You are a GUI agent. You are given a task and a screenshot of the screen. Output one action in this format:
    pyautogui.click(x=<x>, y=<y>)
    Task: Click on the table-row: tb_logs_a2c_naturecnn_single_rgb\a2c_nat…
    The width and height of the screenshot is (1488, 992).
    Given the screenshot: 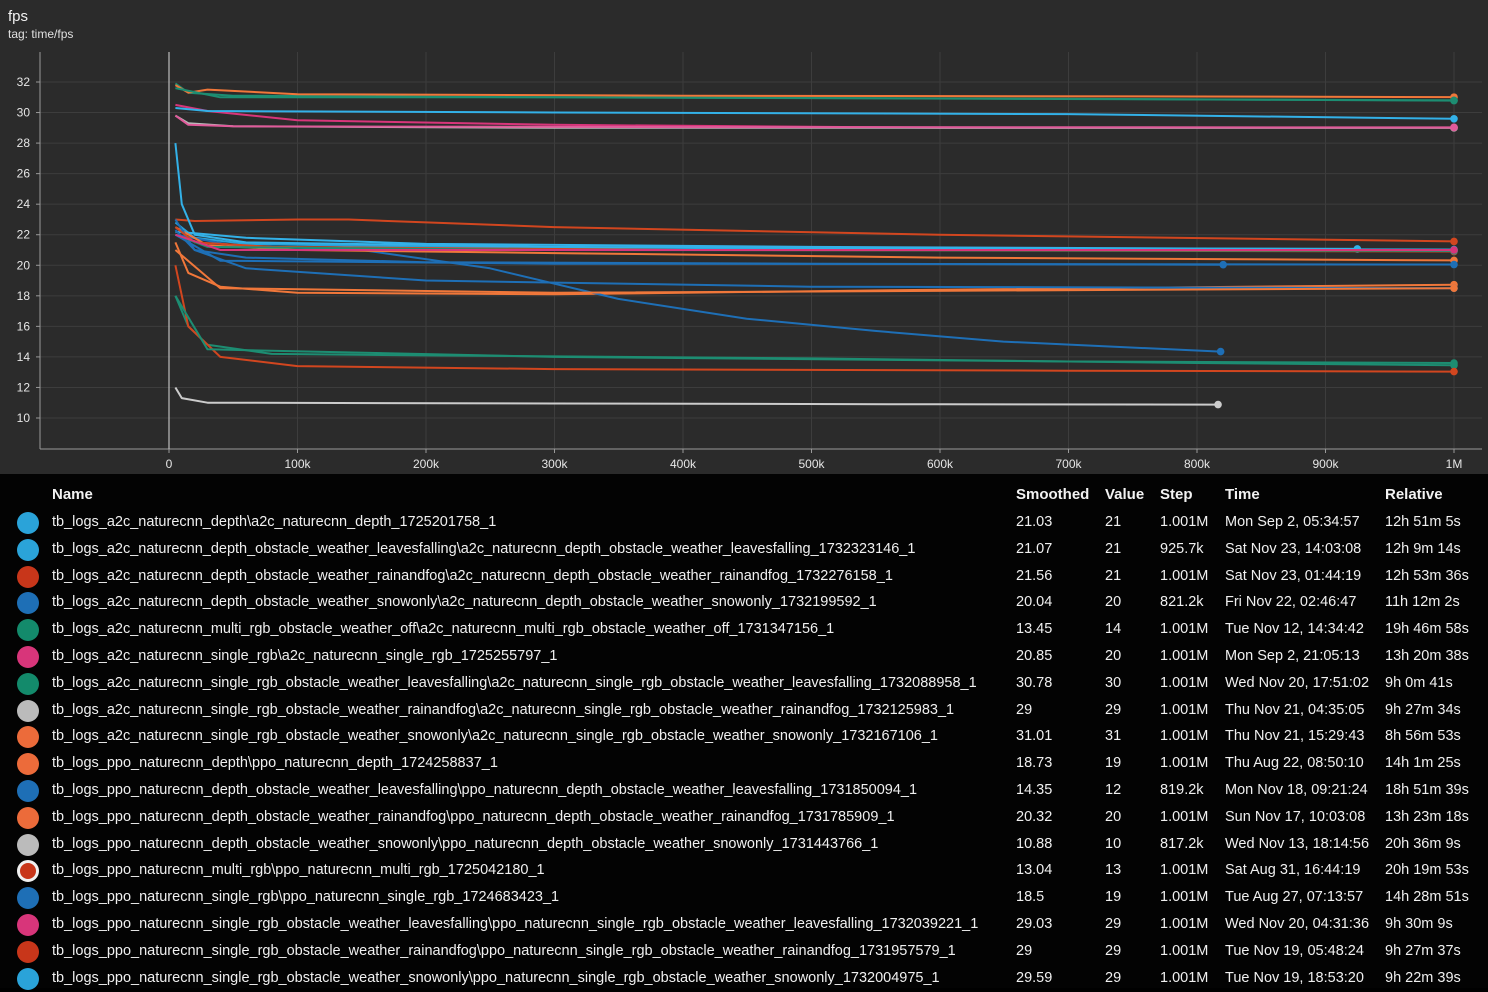 What is the action you would take?
    pyautogui.click(x=744, y=656)
    